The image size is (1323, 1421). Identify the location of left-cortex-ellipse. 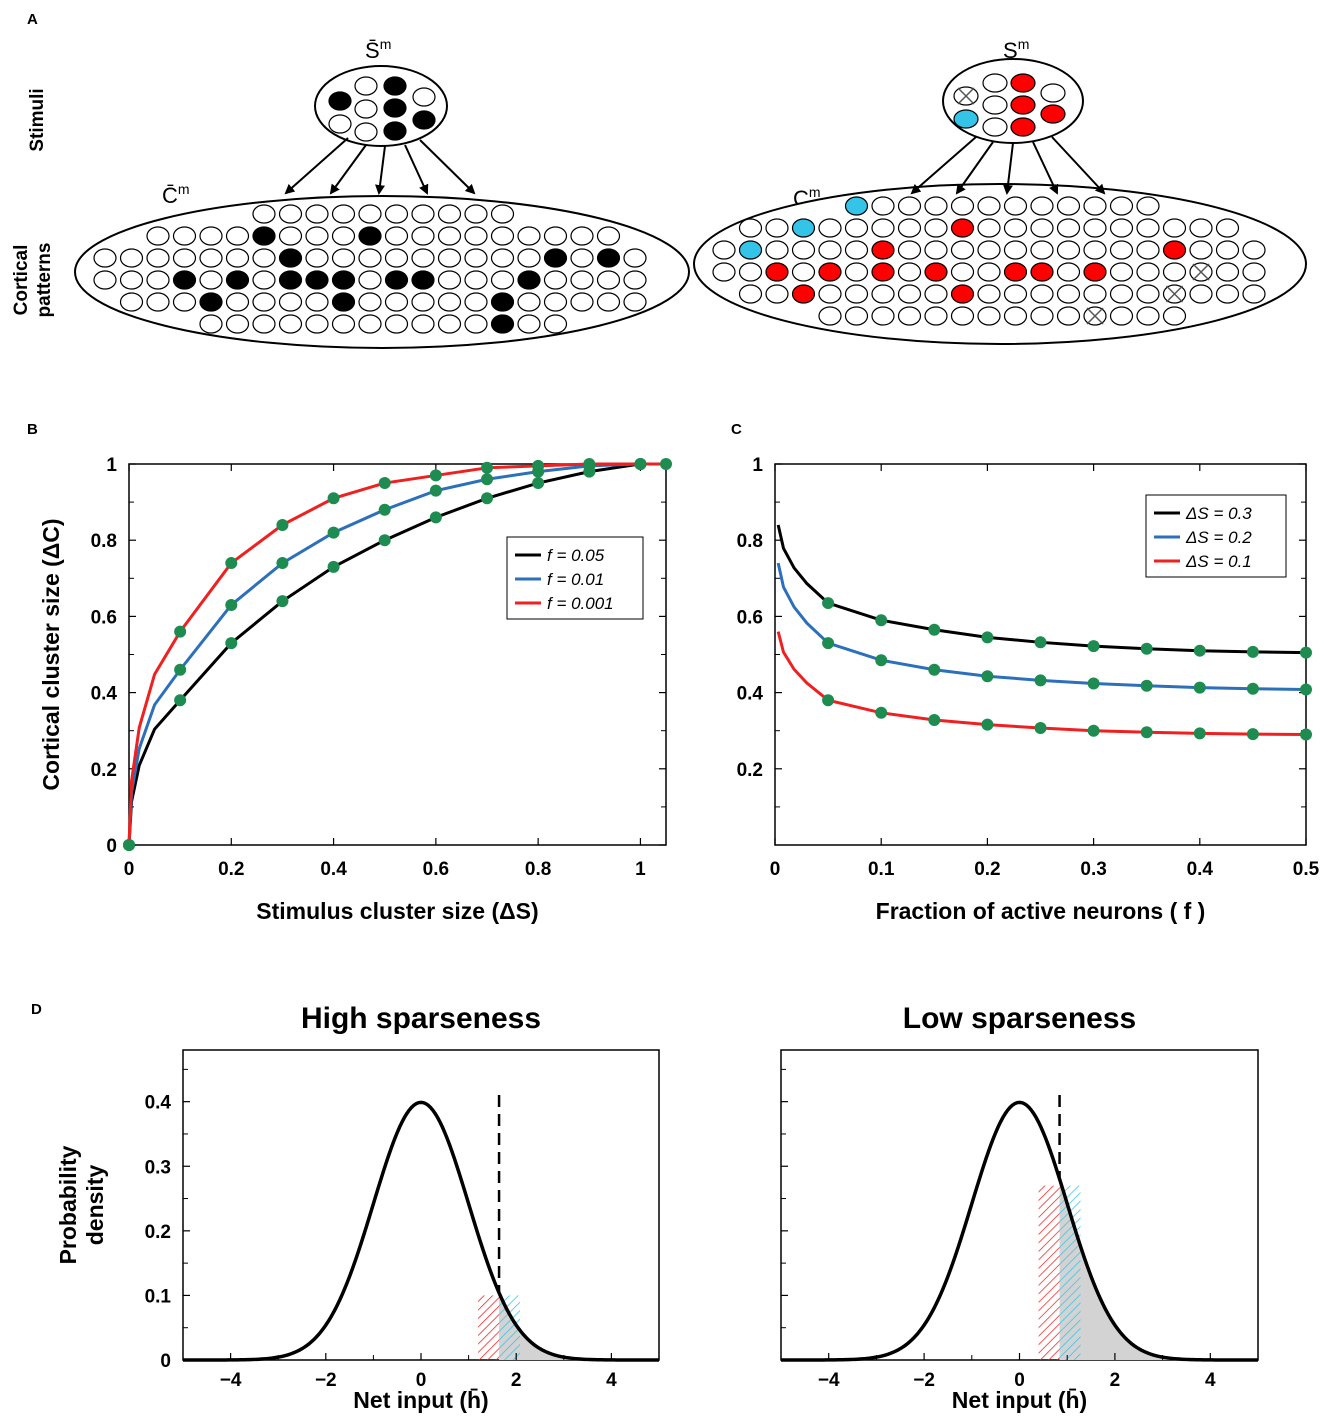
(382, 272).